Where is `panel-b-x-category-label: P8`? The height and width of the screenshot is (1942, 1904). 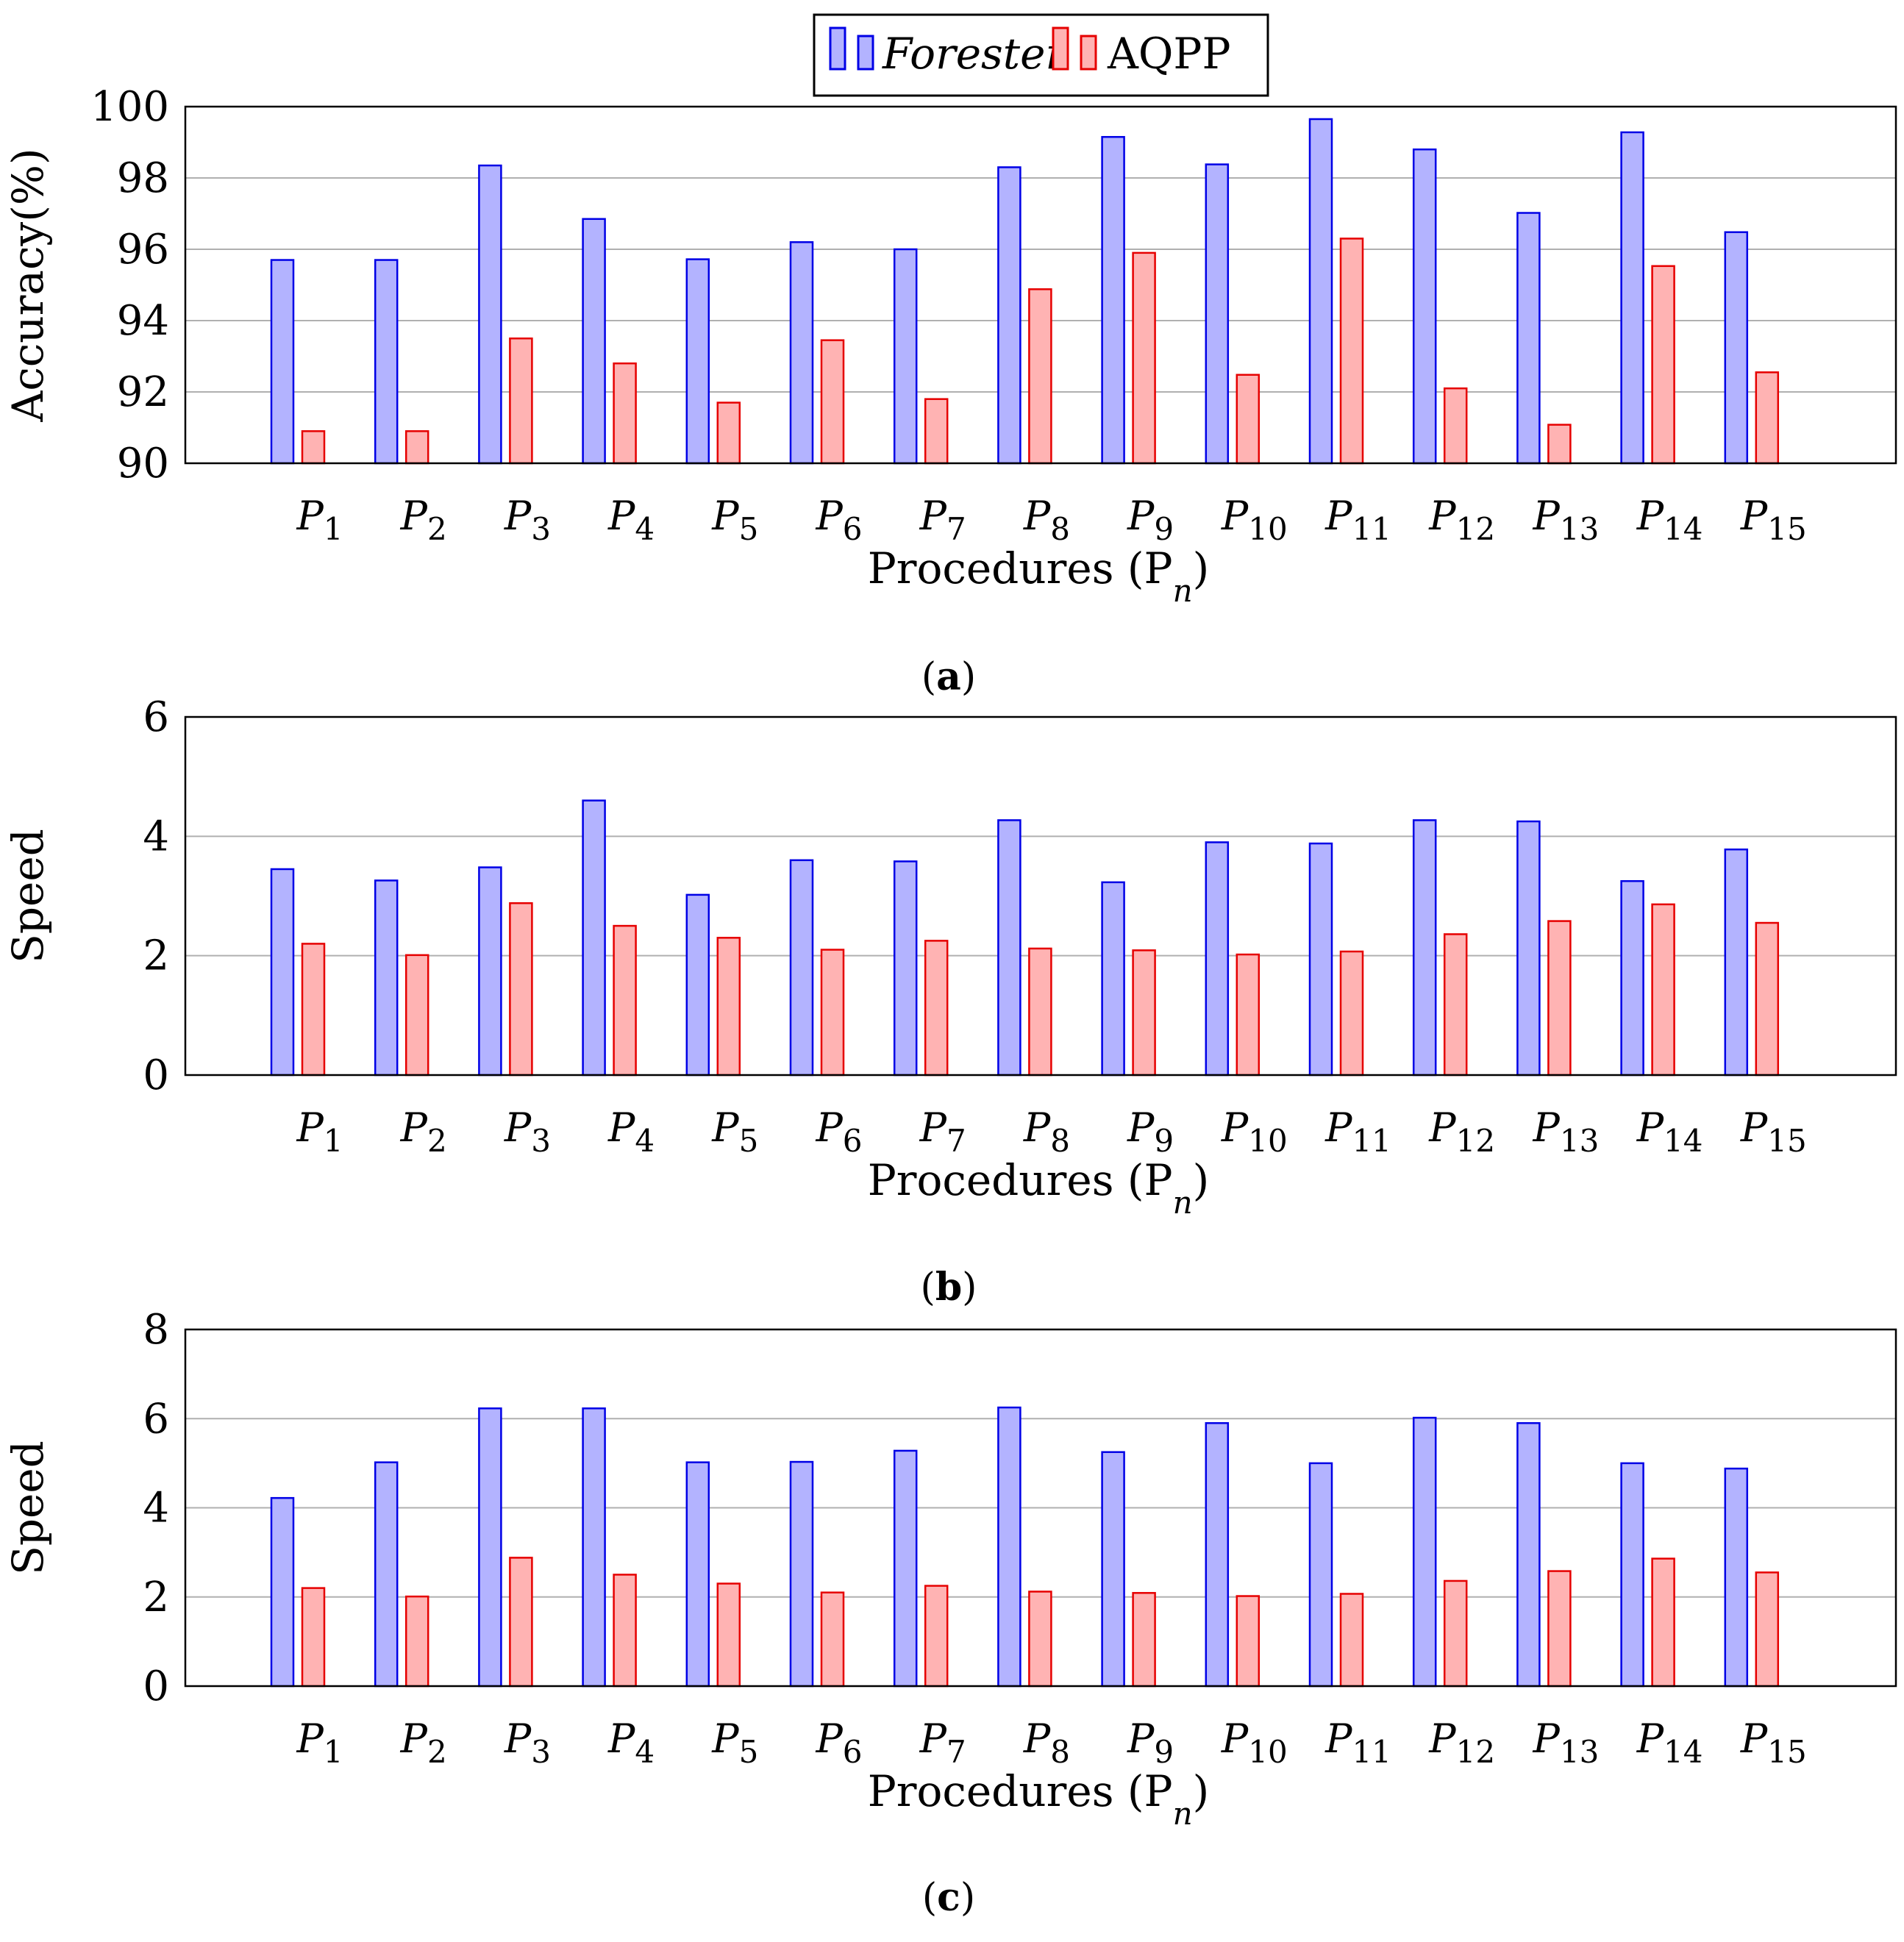
panel-b-x-category-label: P8 is located at coordinates (1046, 1131).